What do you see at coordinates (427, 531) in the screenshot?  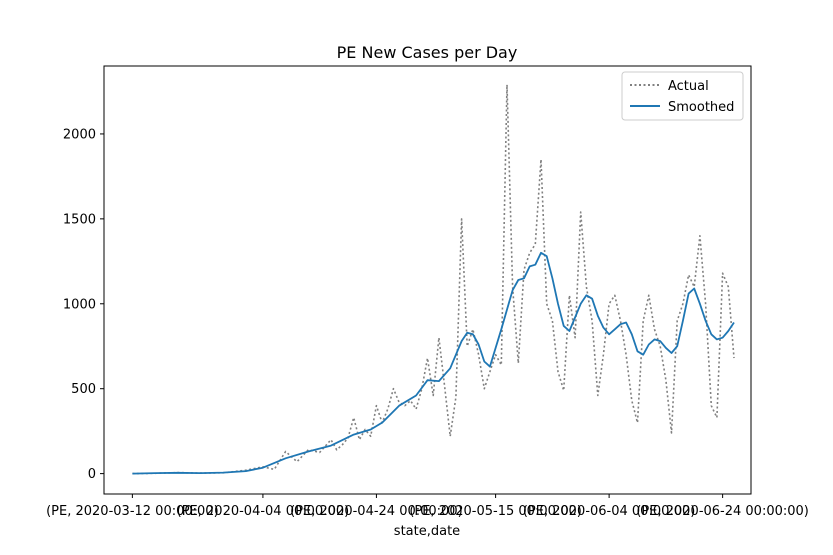 I see `x-axis-label: state,date` at bounding box center [427, 531].